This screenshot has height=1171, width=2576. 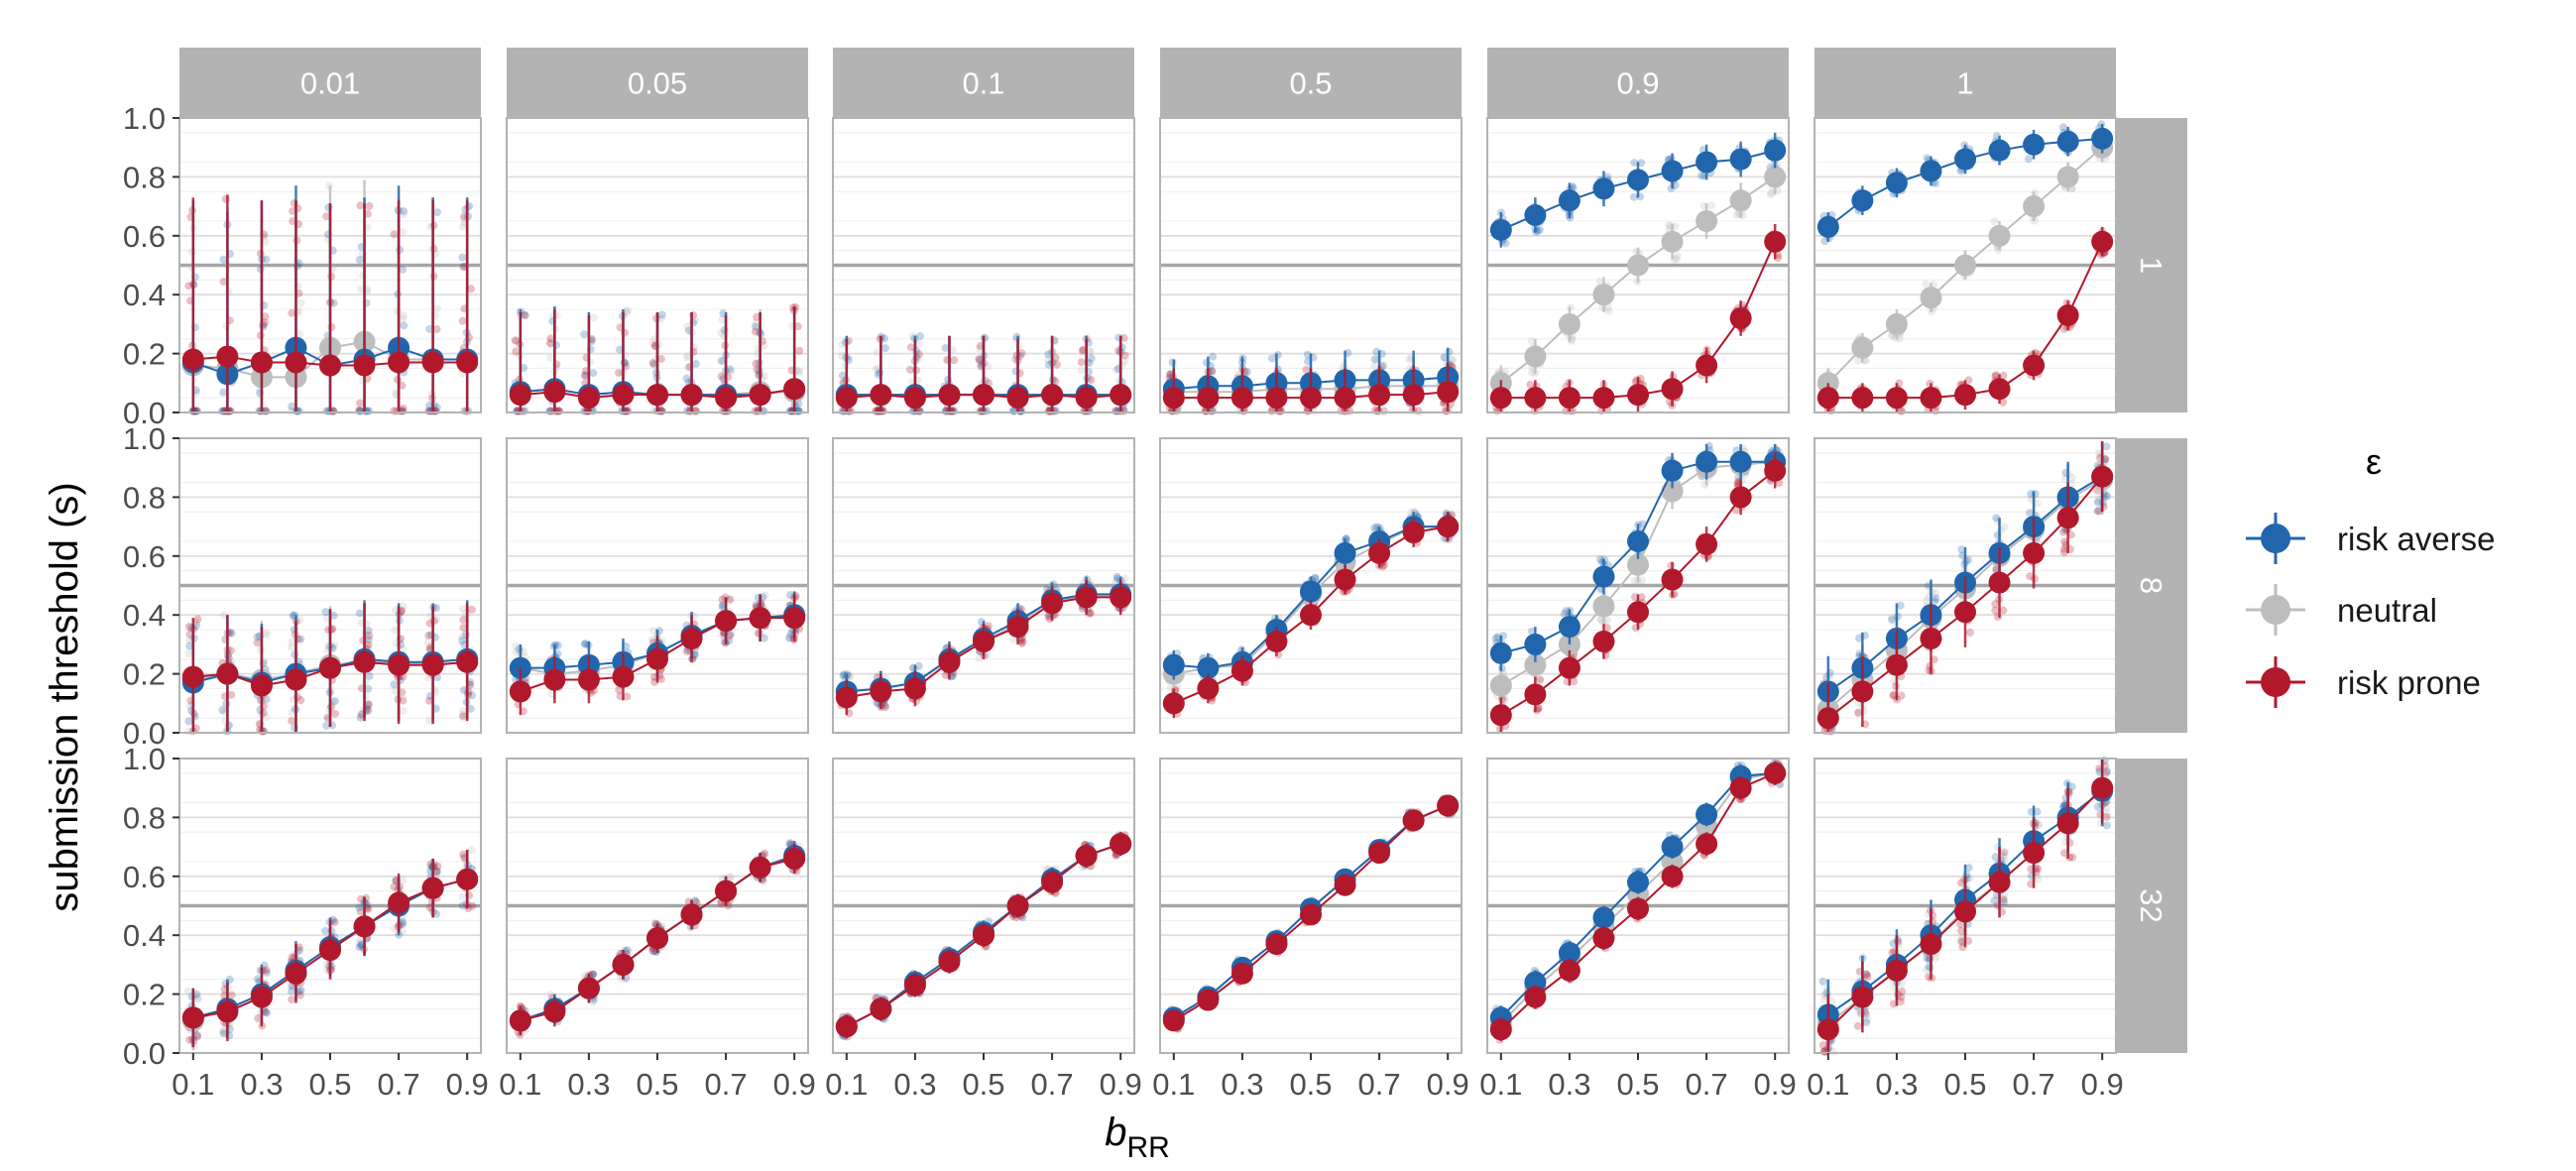 What do you see at coordinates (914, 1084) in the screenshot?
I see `x-tick-label: 0.3` at bounding box center [914, 1084].